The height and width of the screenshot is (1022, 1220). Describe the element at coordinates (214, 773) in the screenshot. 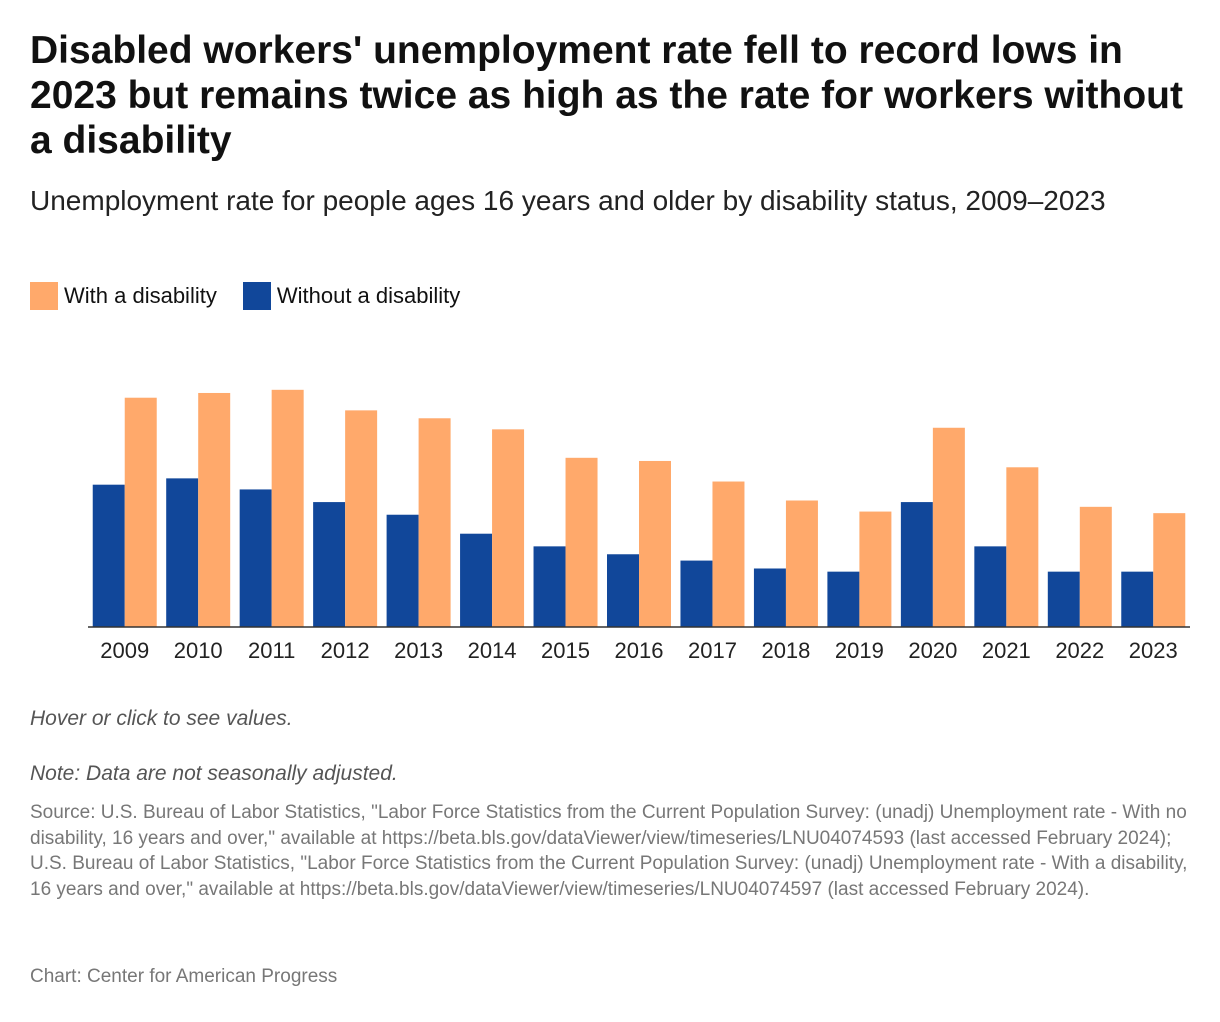

I see `note: Note: Data are not seasonally adjusted.` at that location.